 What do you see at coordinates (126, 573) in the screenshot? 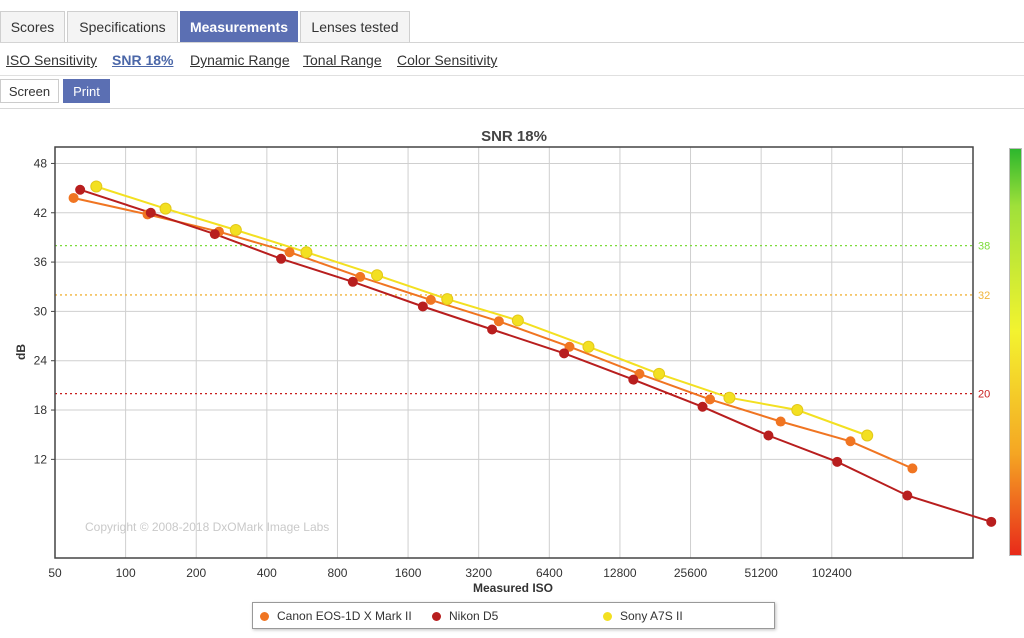
I see `x-tick-label: 100` at bounding box center [126, 573].